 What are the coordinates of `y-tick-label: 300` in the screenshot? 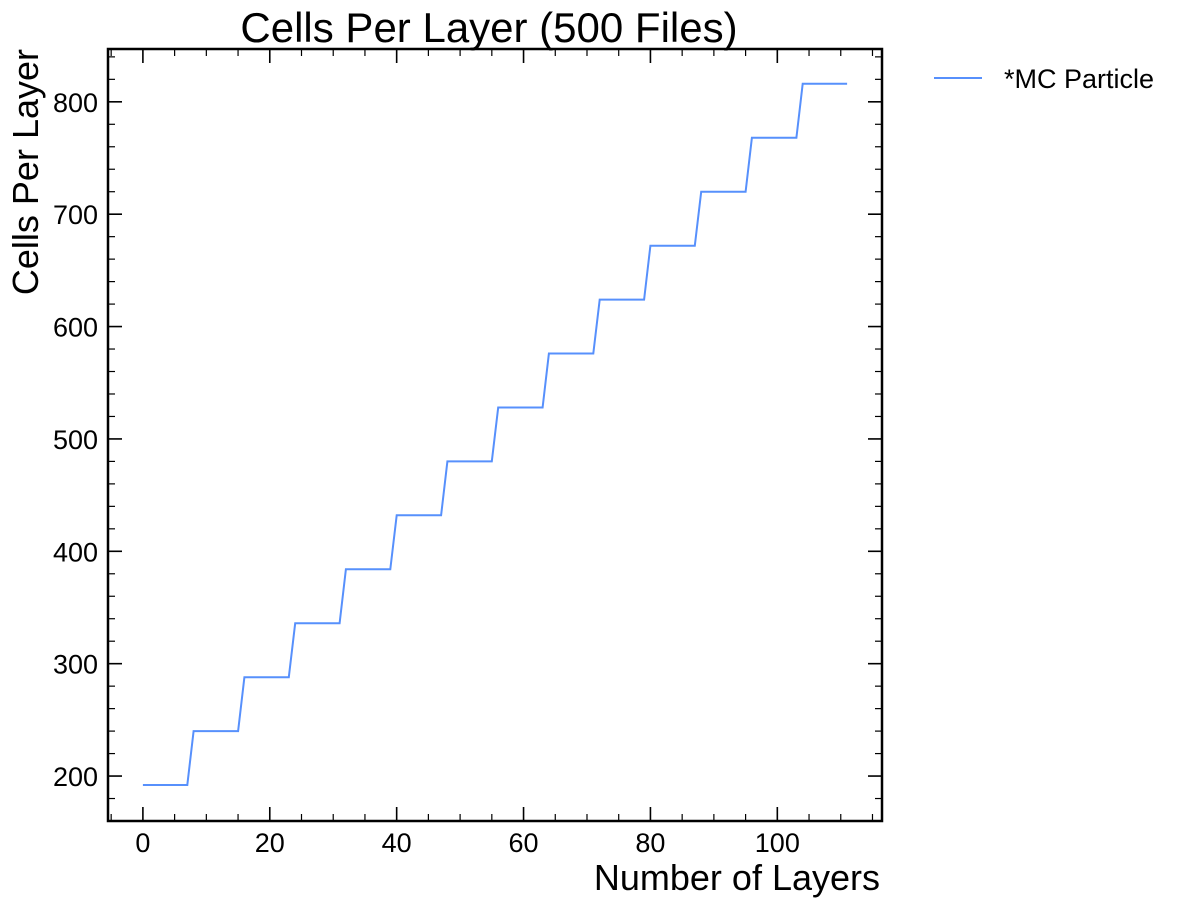 It's located at (75, 665).